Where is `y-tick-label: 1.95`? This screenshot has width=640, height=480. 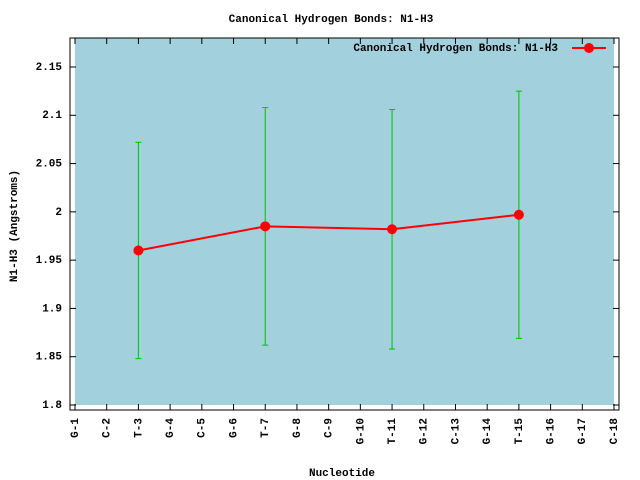
y-tick-label: 1.95 is located at coordinates (49, 261).